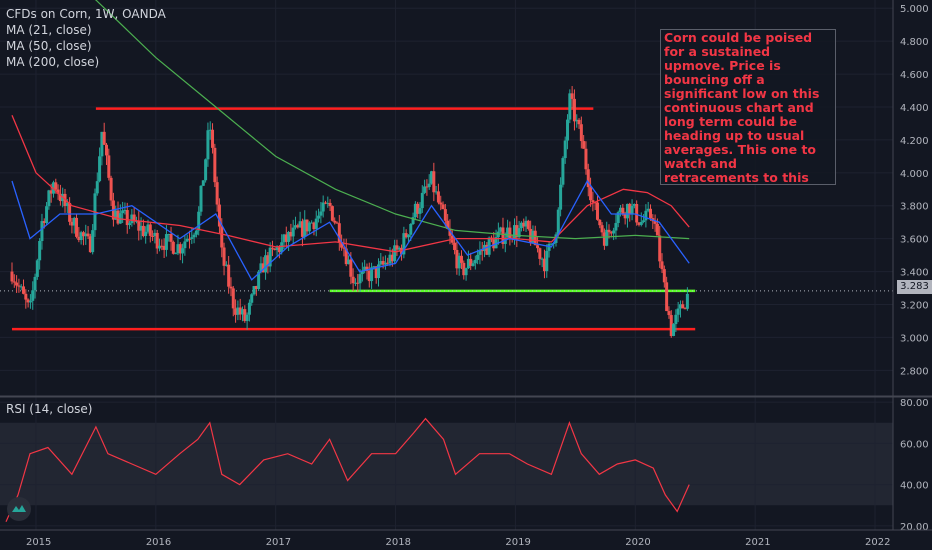 The width and height of the screenshot is (932, 550). What do you see at coordinates (914, 174) in the screenshot?
I see `price-tick-label: 4.000` at bounding box center [914, 174].